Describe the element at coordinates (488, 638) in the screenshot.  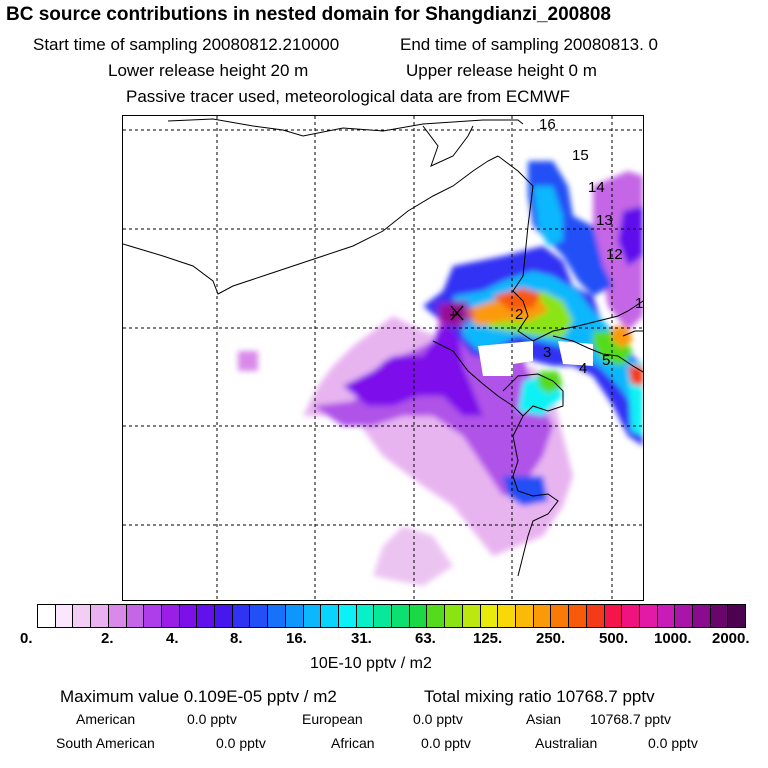
I see `colorbar-tick: 125.` at that location.